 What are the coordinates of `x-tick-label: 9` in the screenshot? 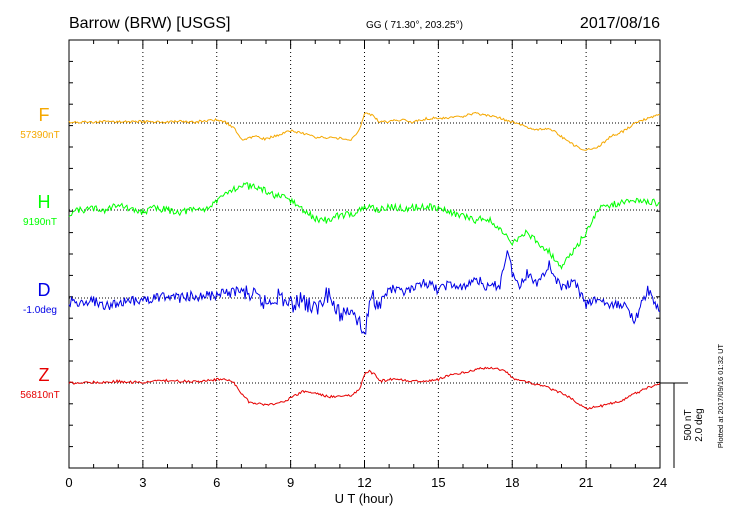 It's located at (290, 482).